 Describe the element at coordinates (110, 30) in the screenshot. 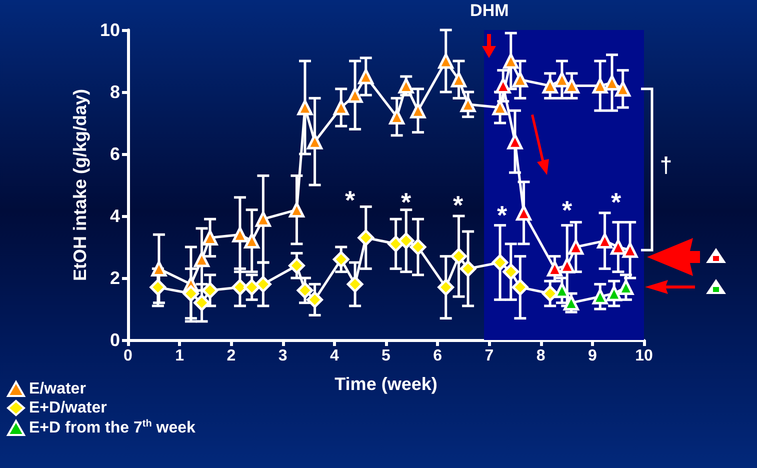

I see `y-tick-label: 10` at that location.